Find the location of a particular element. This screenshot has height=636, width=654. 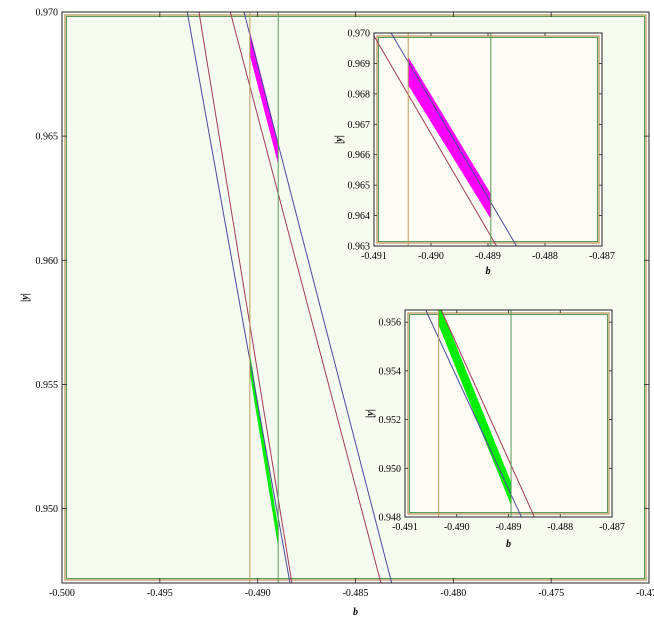

y-tick-label: 0.954 is located at coordinates (390, 371).